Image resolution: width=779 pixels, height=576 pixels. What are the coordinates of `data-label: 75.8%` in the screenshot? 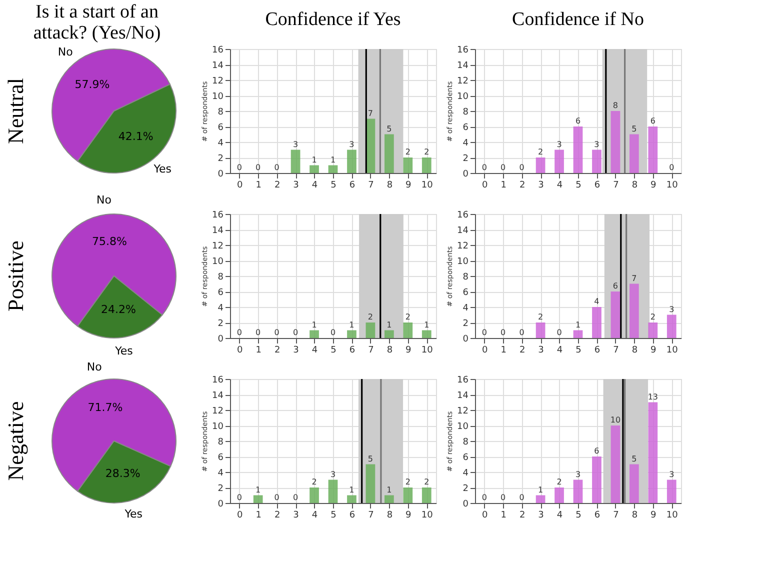 It's located at (109, 241).